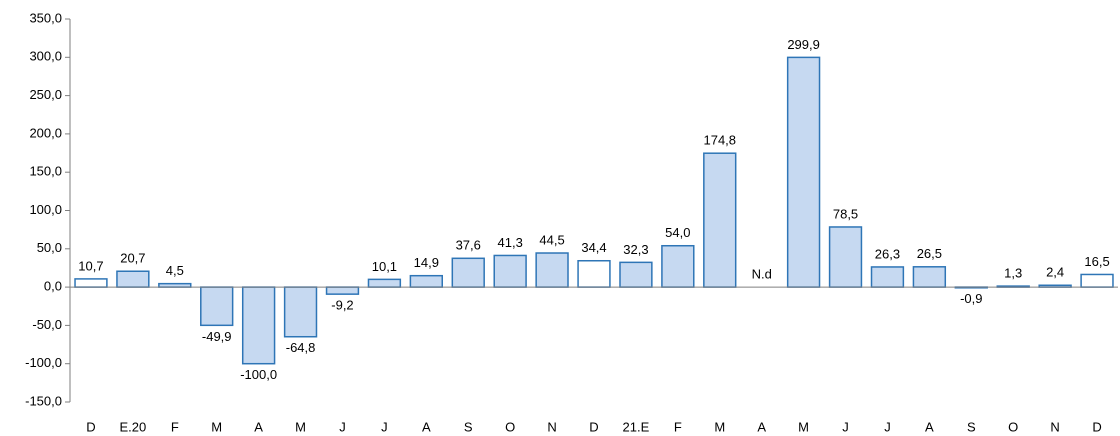  I want to click on value-label: 299,9, so click(803, 44).